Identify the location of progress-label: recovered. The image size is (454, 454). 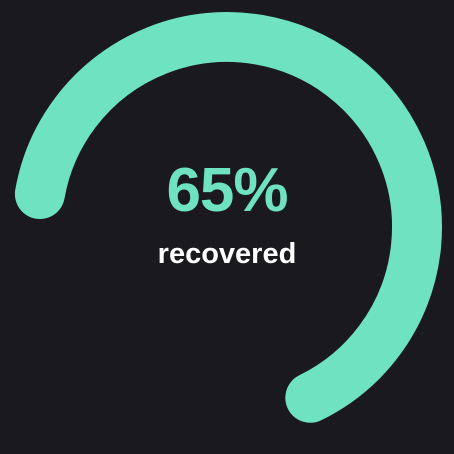
(227, 253).